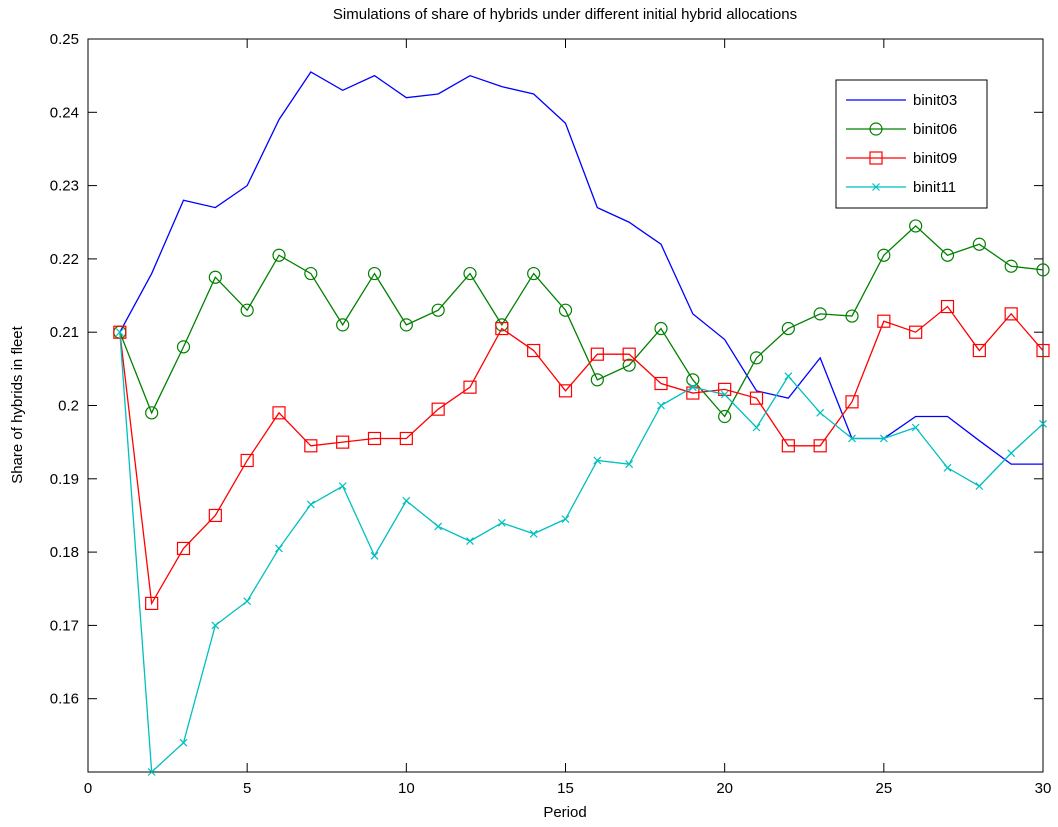 This screenshot has height=827, width=1058. I want to click on y-tick-label: 0.2, so click(68, 406).